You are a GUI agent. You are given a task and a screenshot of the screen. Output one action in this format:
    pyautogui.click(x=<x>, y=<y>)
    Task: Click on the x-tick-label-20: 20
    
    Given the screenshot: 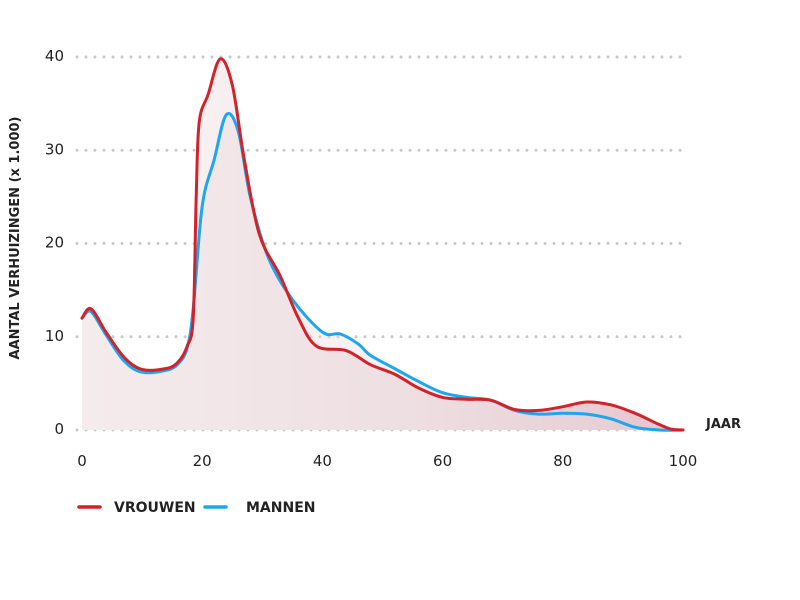 What is the action you would take?
    pyautogui.click(x=202, y=461)
    